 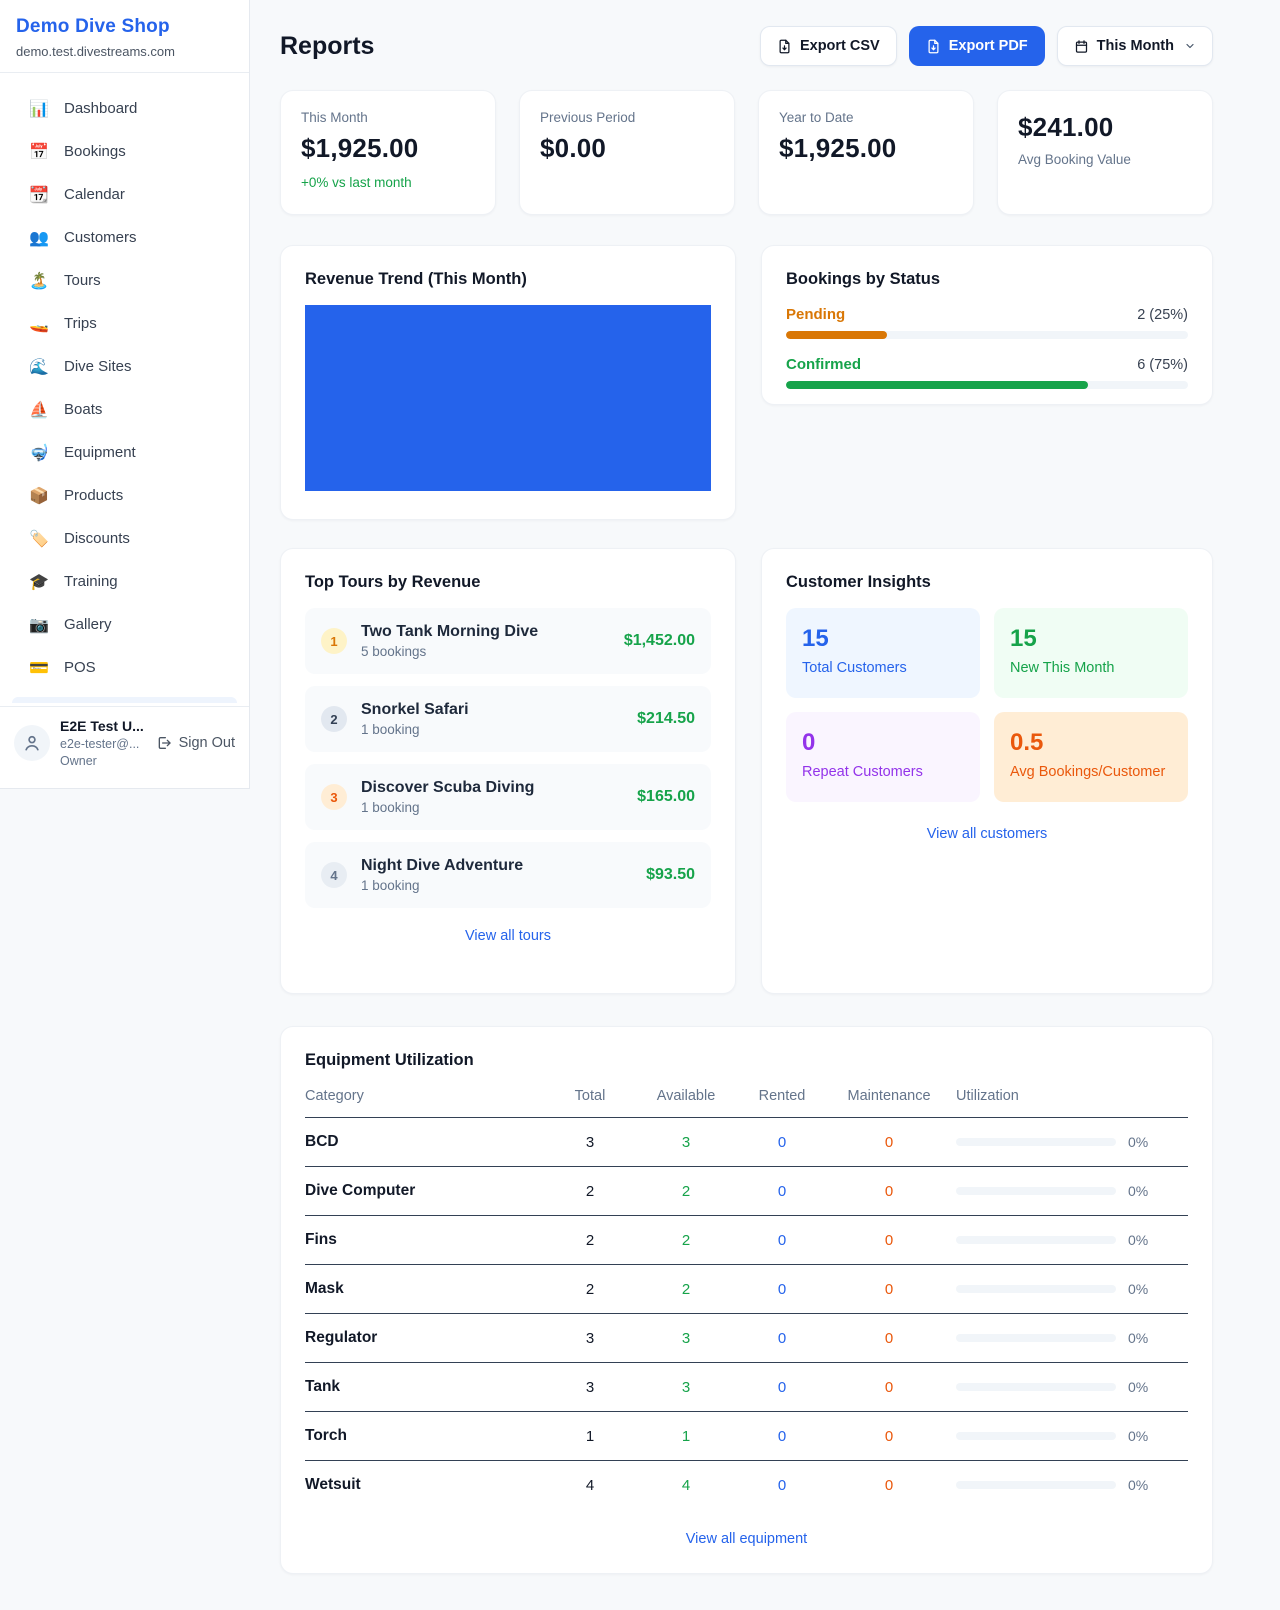 I want to click on sidebar-item-trips: 🚤 Trips, so click(x=124, y=323).